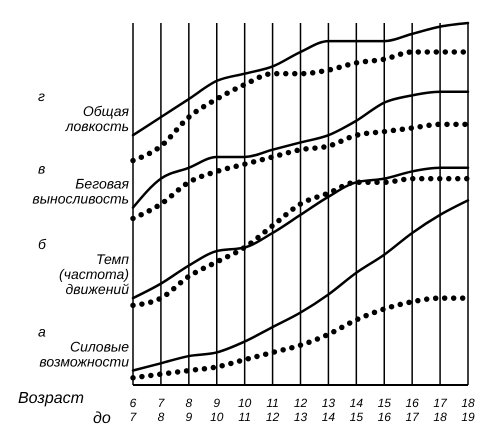 The width and height of the screenshot is (488, 443). I want to click on text: а Силовые возможности, so click(83, 347).